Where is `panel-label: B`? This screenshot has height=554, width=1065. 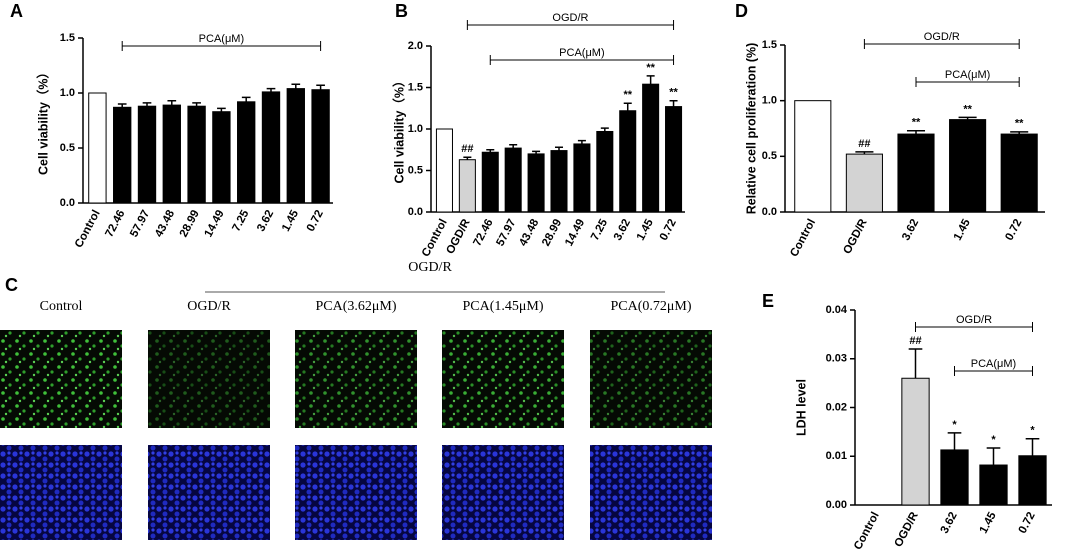 panel-label: B is located at coordinates (401, 11).